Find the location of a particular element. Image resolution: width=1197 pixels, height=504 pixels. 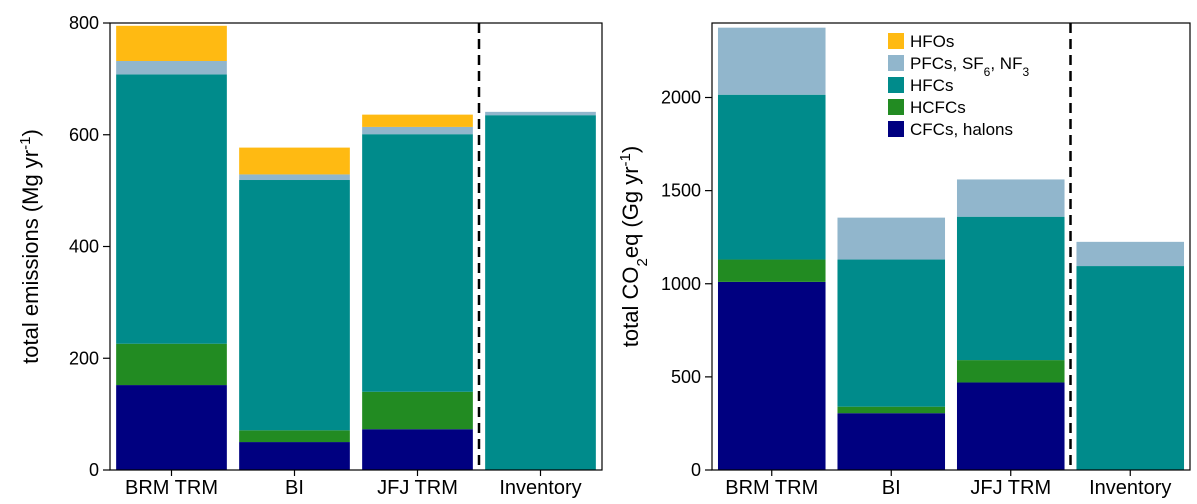

y-tick-label: 400 is located at coordinates (84, 247).